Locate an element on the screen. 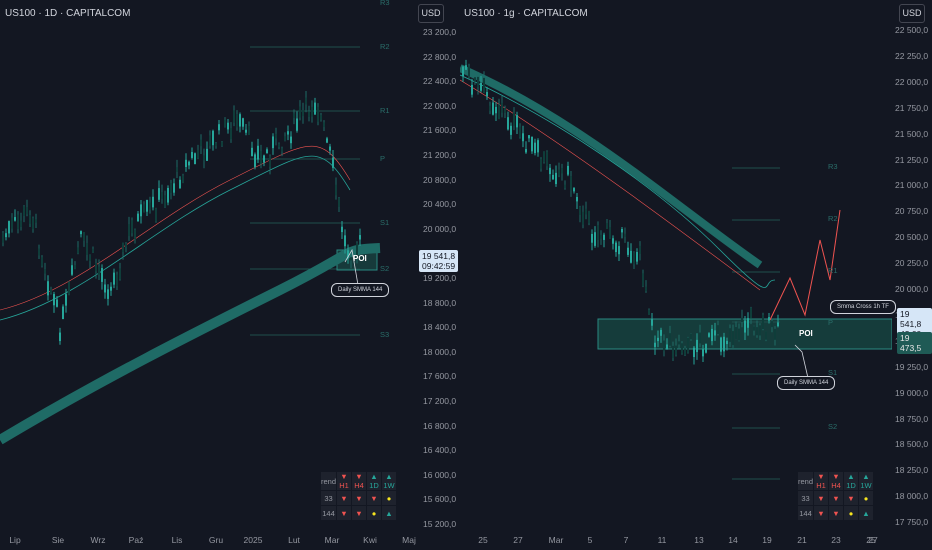 The height and width of the screenshot is (550, 932). trend-header-h1: ▼ H1 is located at coordinates (821, 481).